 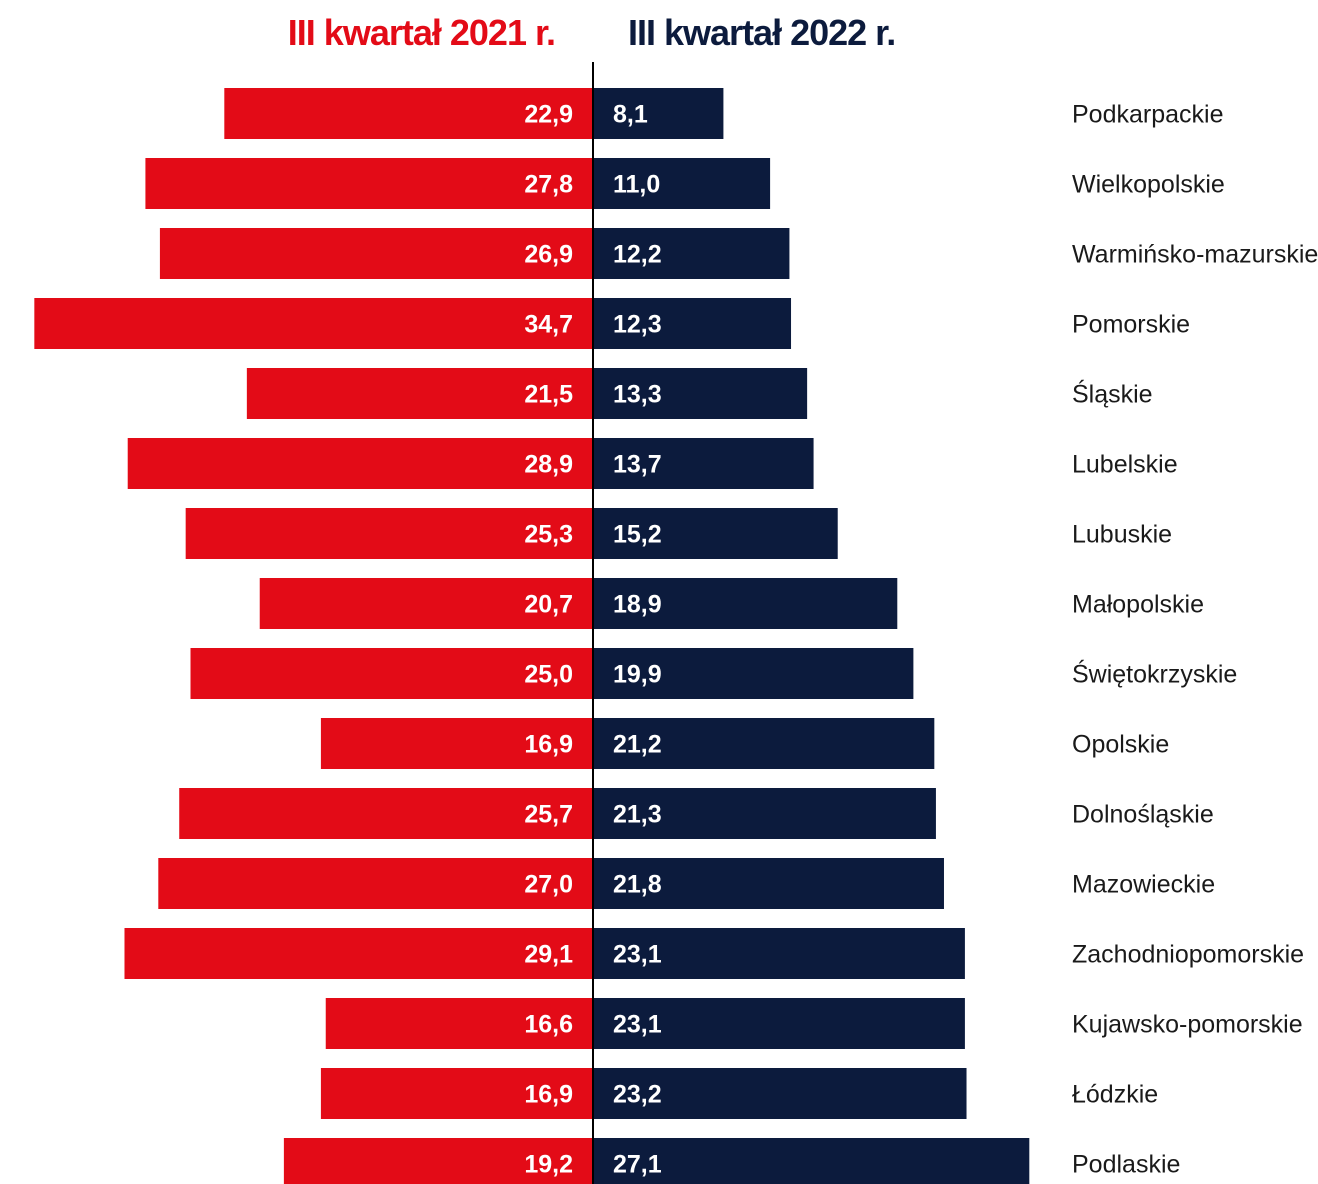 I want to click on value-label-2021-6: 25,3, so click(x=548, y=535).